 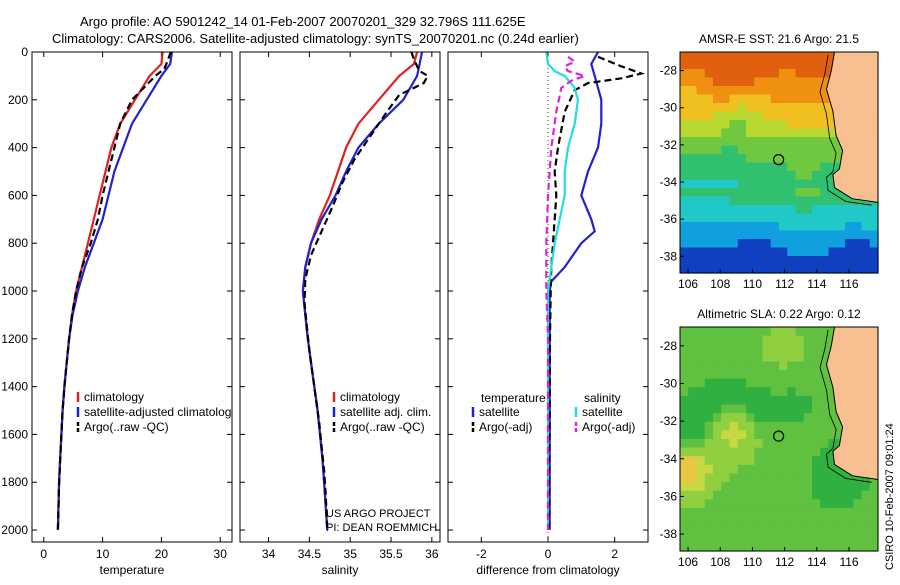 What do you see at coordinates (18, 195) in the screenshot?
I see `y-tick-label: 600` at bounding box center [18, 195].